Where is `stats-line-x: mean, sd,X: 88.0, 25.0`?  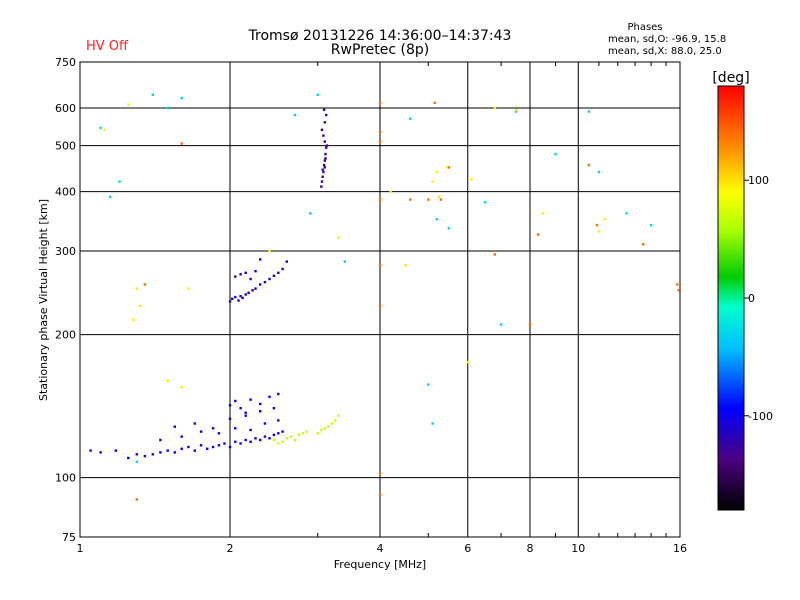
stats-line-x: mean, sd,X: 88.0, 25.0 is located at coordinates (665, 51).